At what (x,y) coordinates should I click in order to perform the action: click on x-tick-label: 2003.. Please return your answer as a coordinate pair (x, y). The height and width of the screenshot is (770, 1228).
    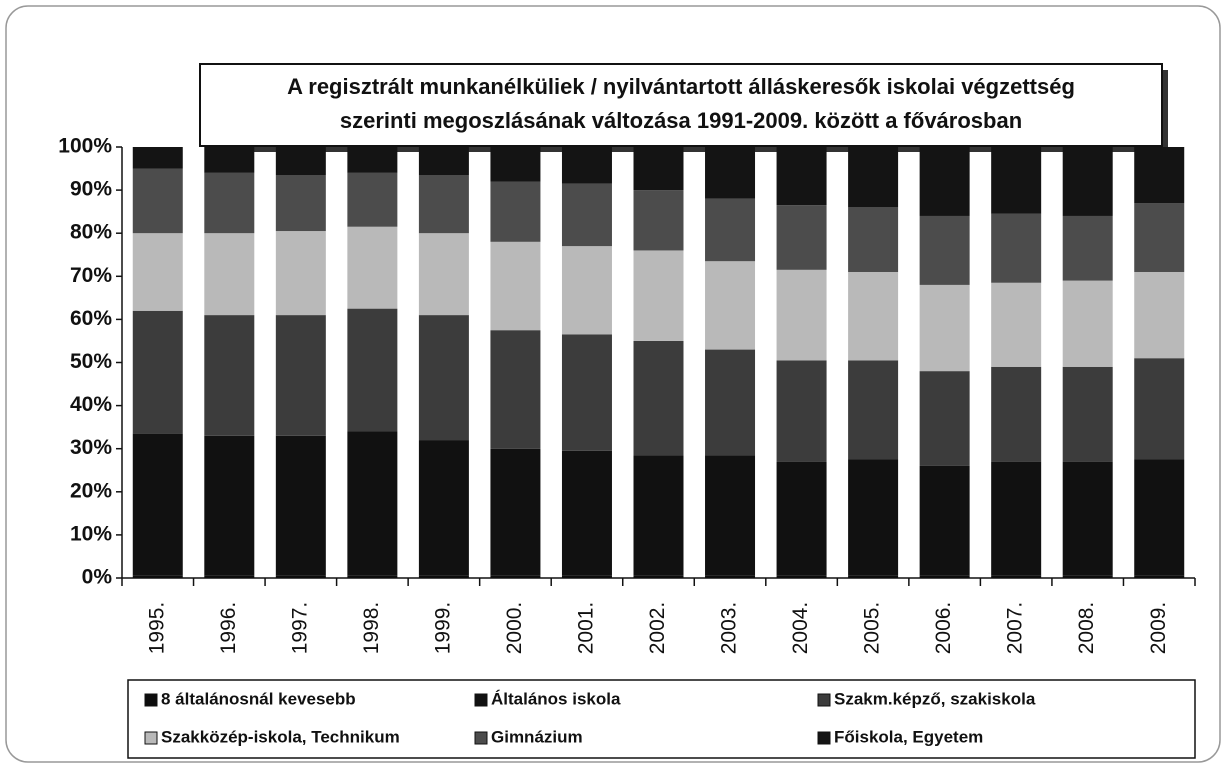
    Looking at the image, I should click on (729, 628).